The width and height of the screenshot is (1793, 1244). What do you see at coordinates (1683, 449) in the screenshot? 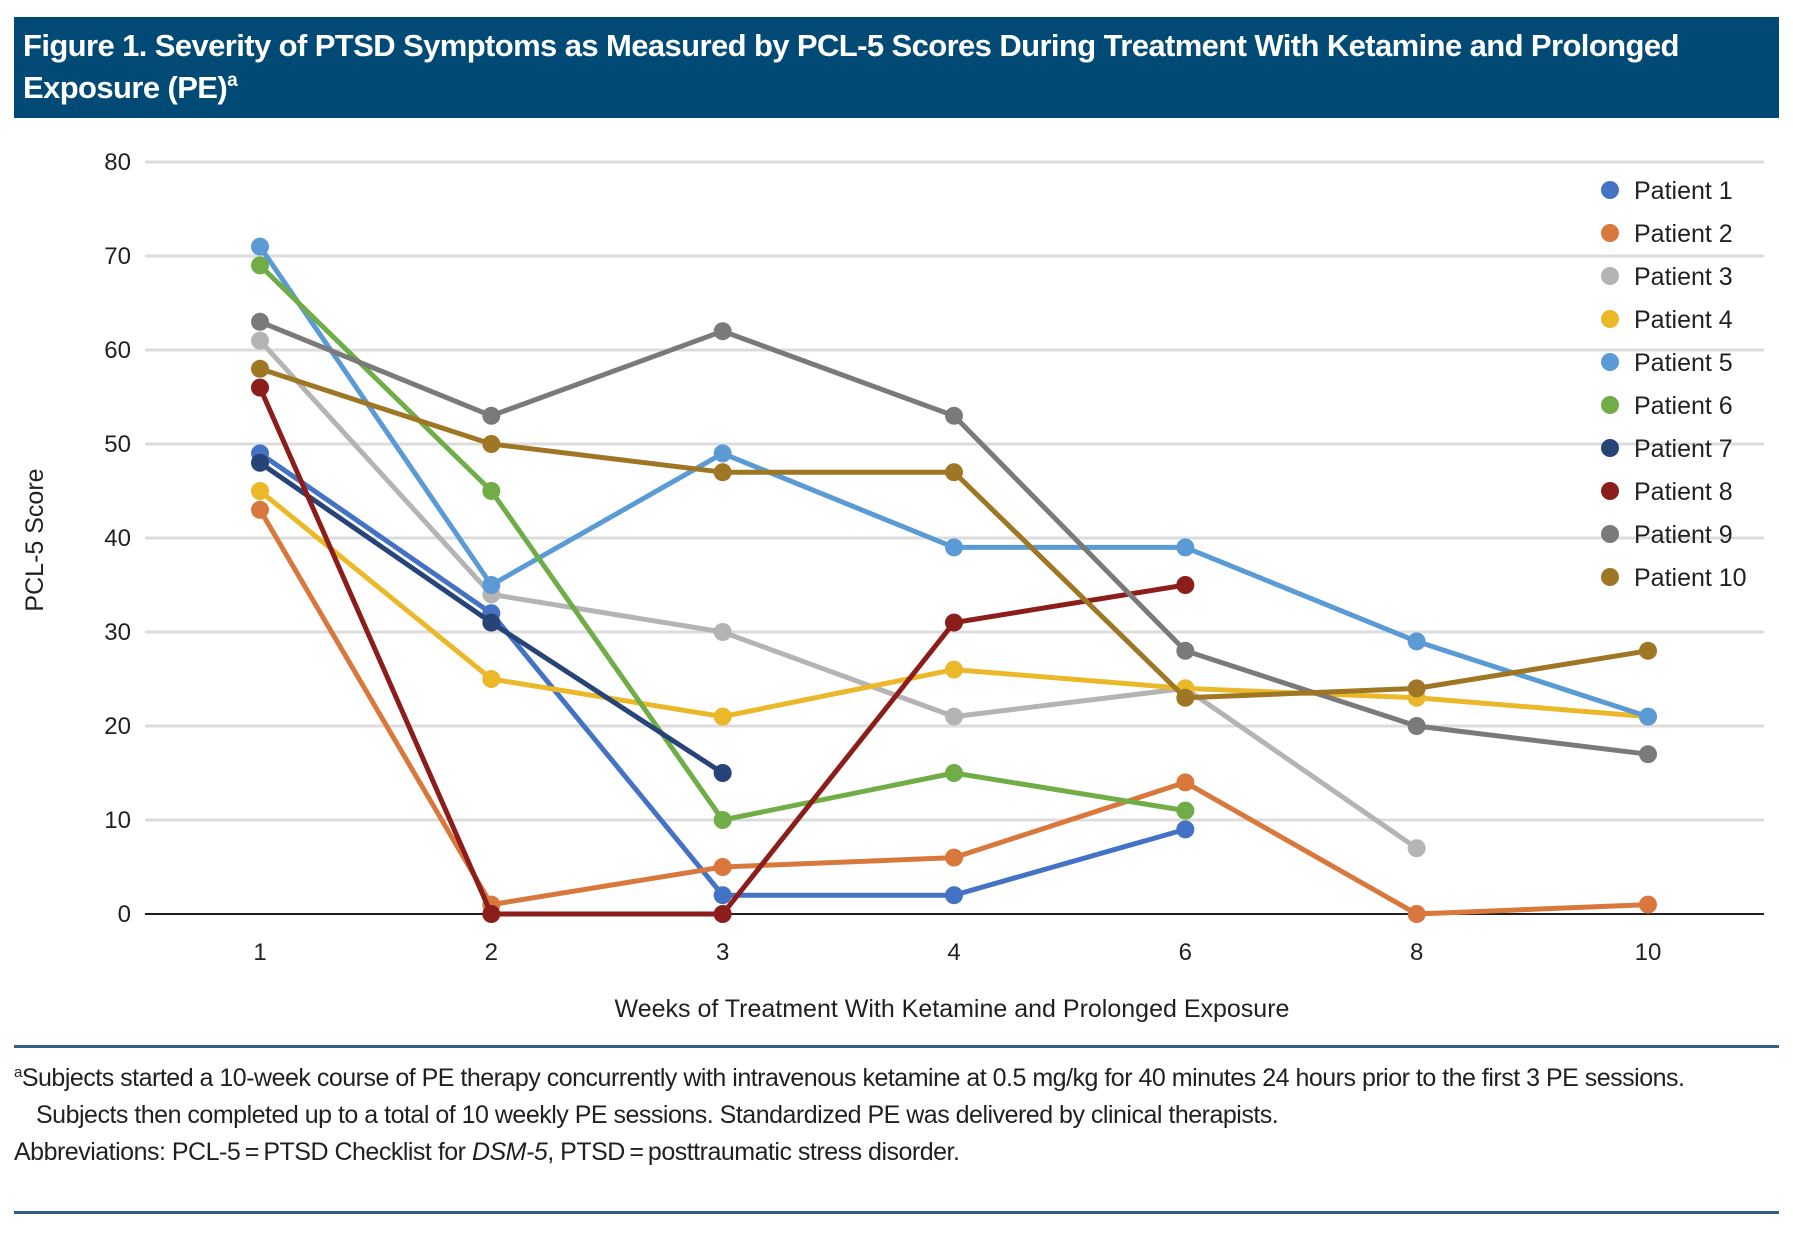
I see `legend-label: Patient 7` at bounding box center [1683, 449].